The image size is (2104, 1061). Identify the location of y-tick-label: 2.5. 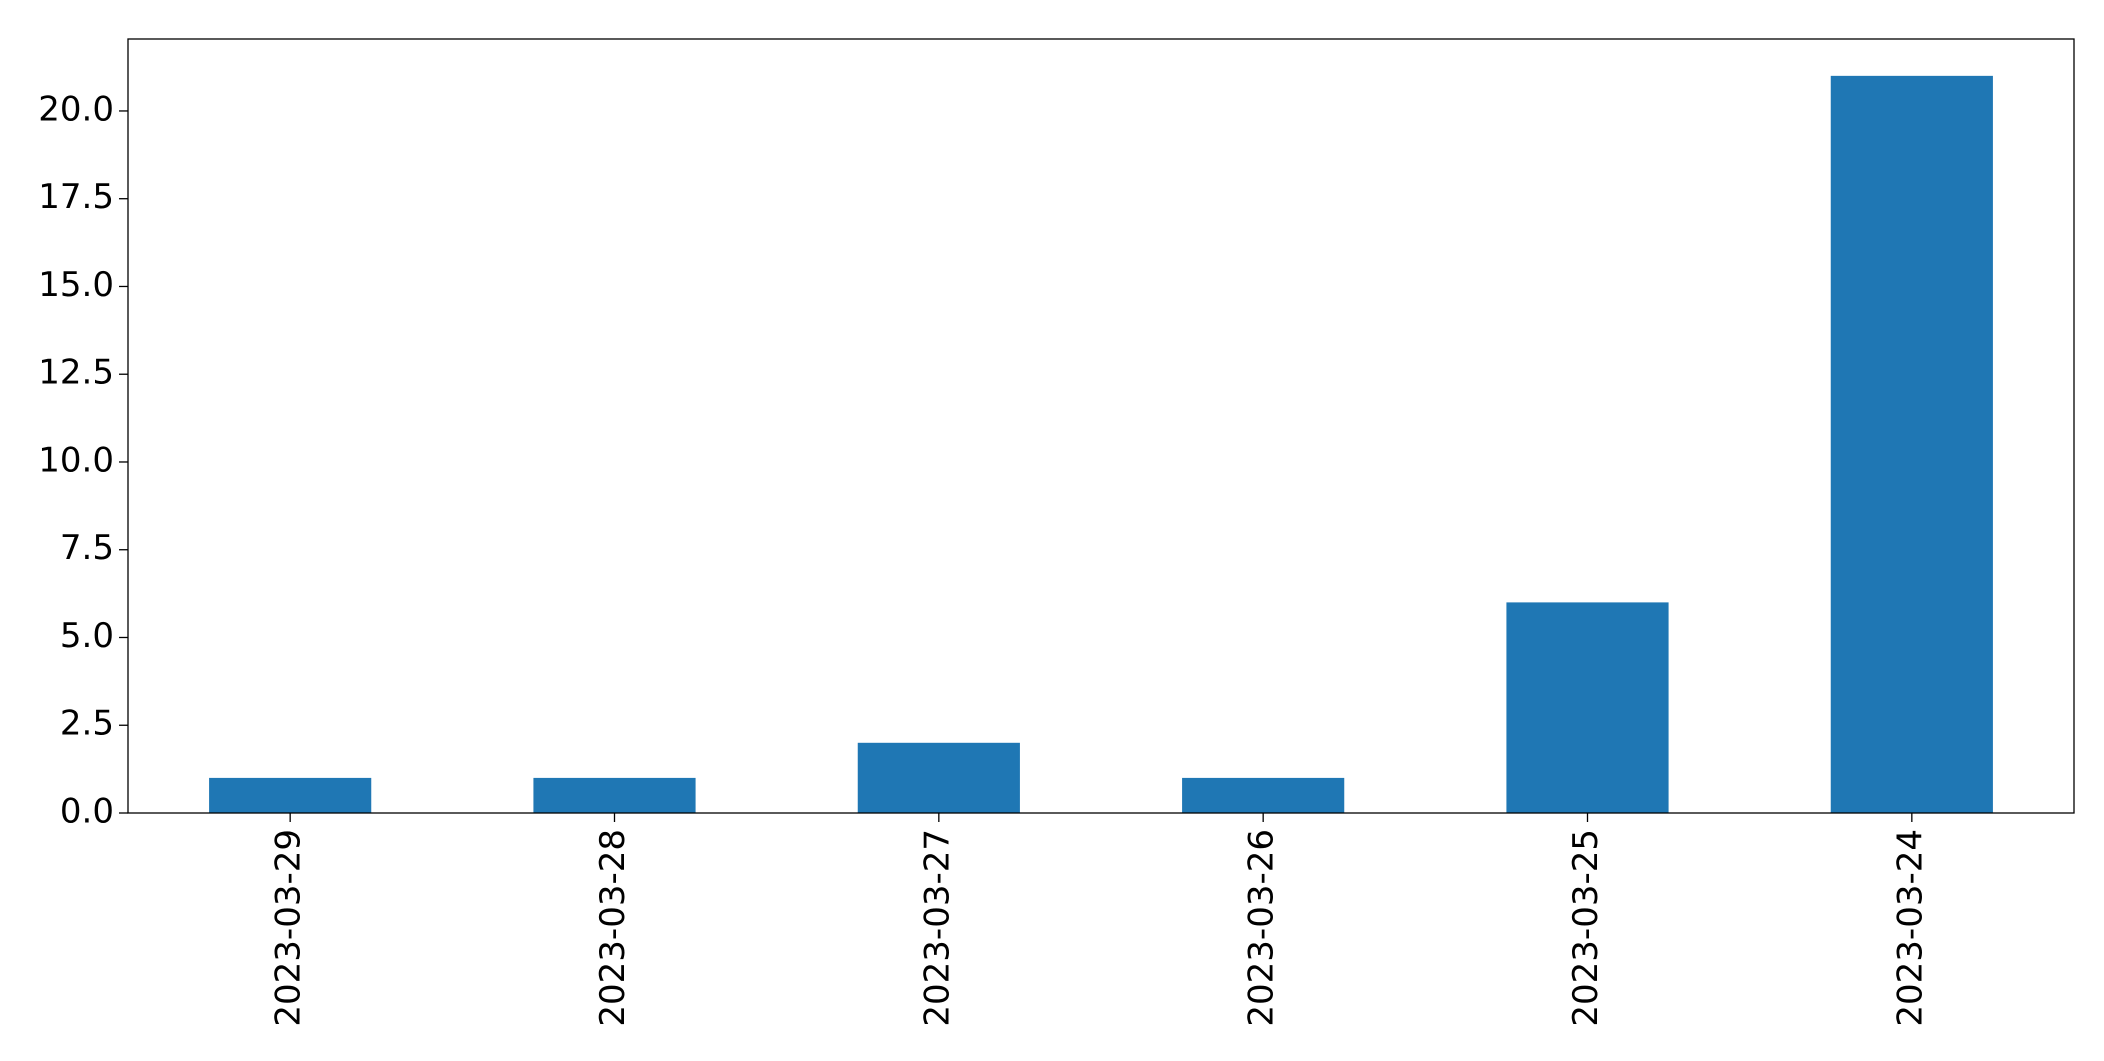
(87, 724).